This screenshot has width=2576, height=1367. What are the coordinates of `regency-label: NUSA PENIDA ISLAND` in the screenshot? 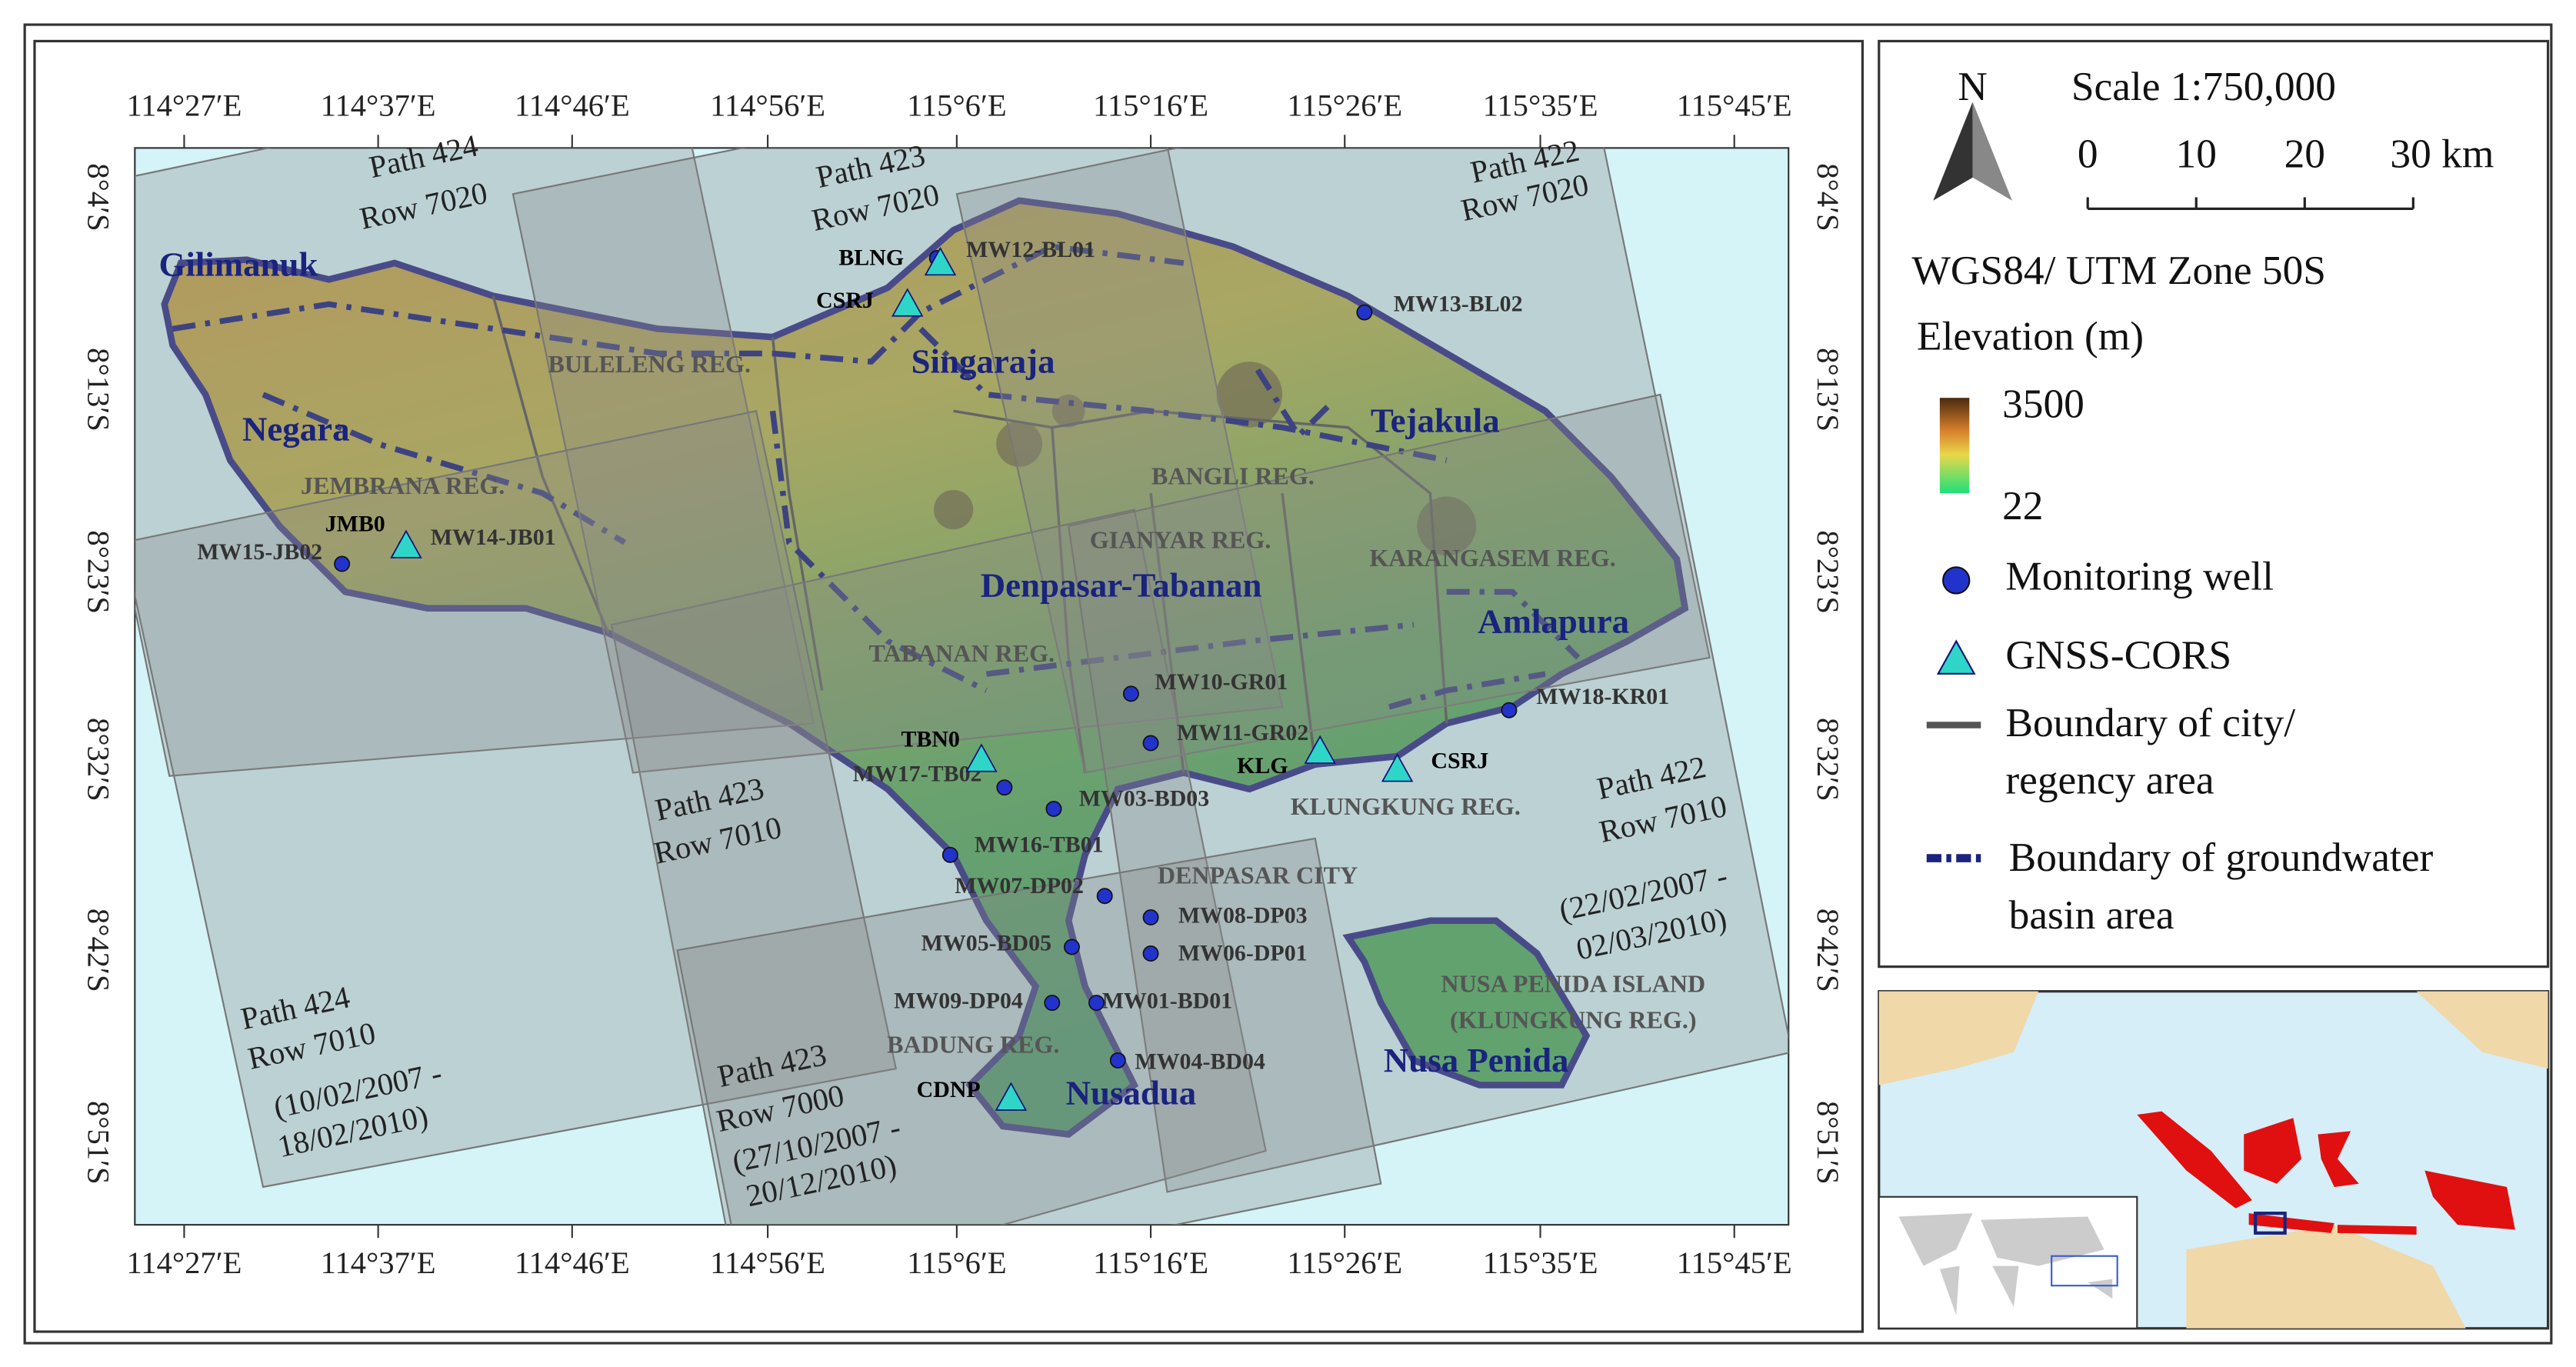 It's located at (1573, 984).